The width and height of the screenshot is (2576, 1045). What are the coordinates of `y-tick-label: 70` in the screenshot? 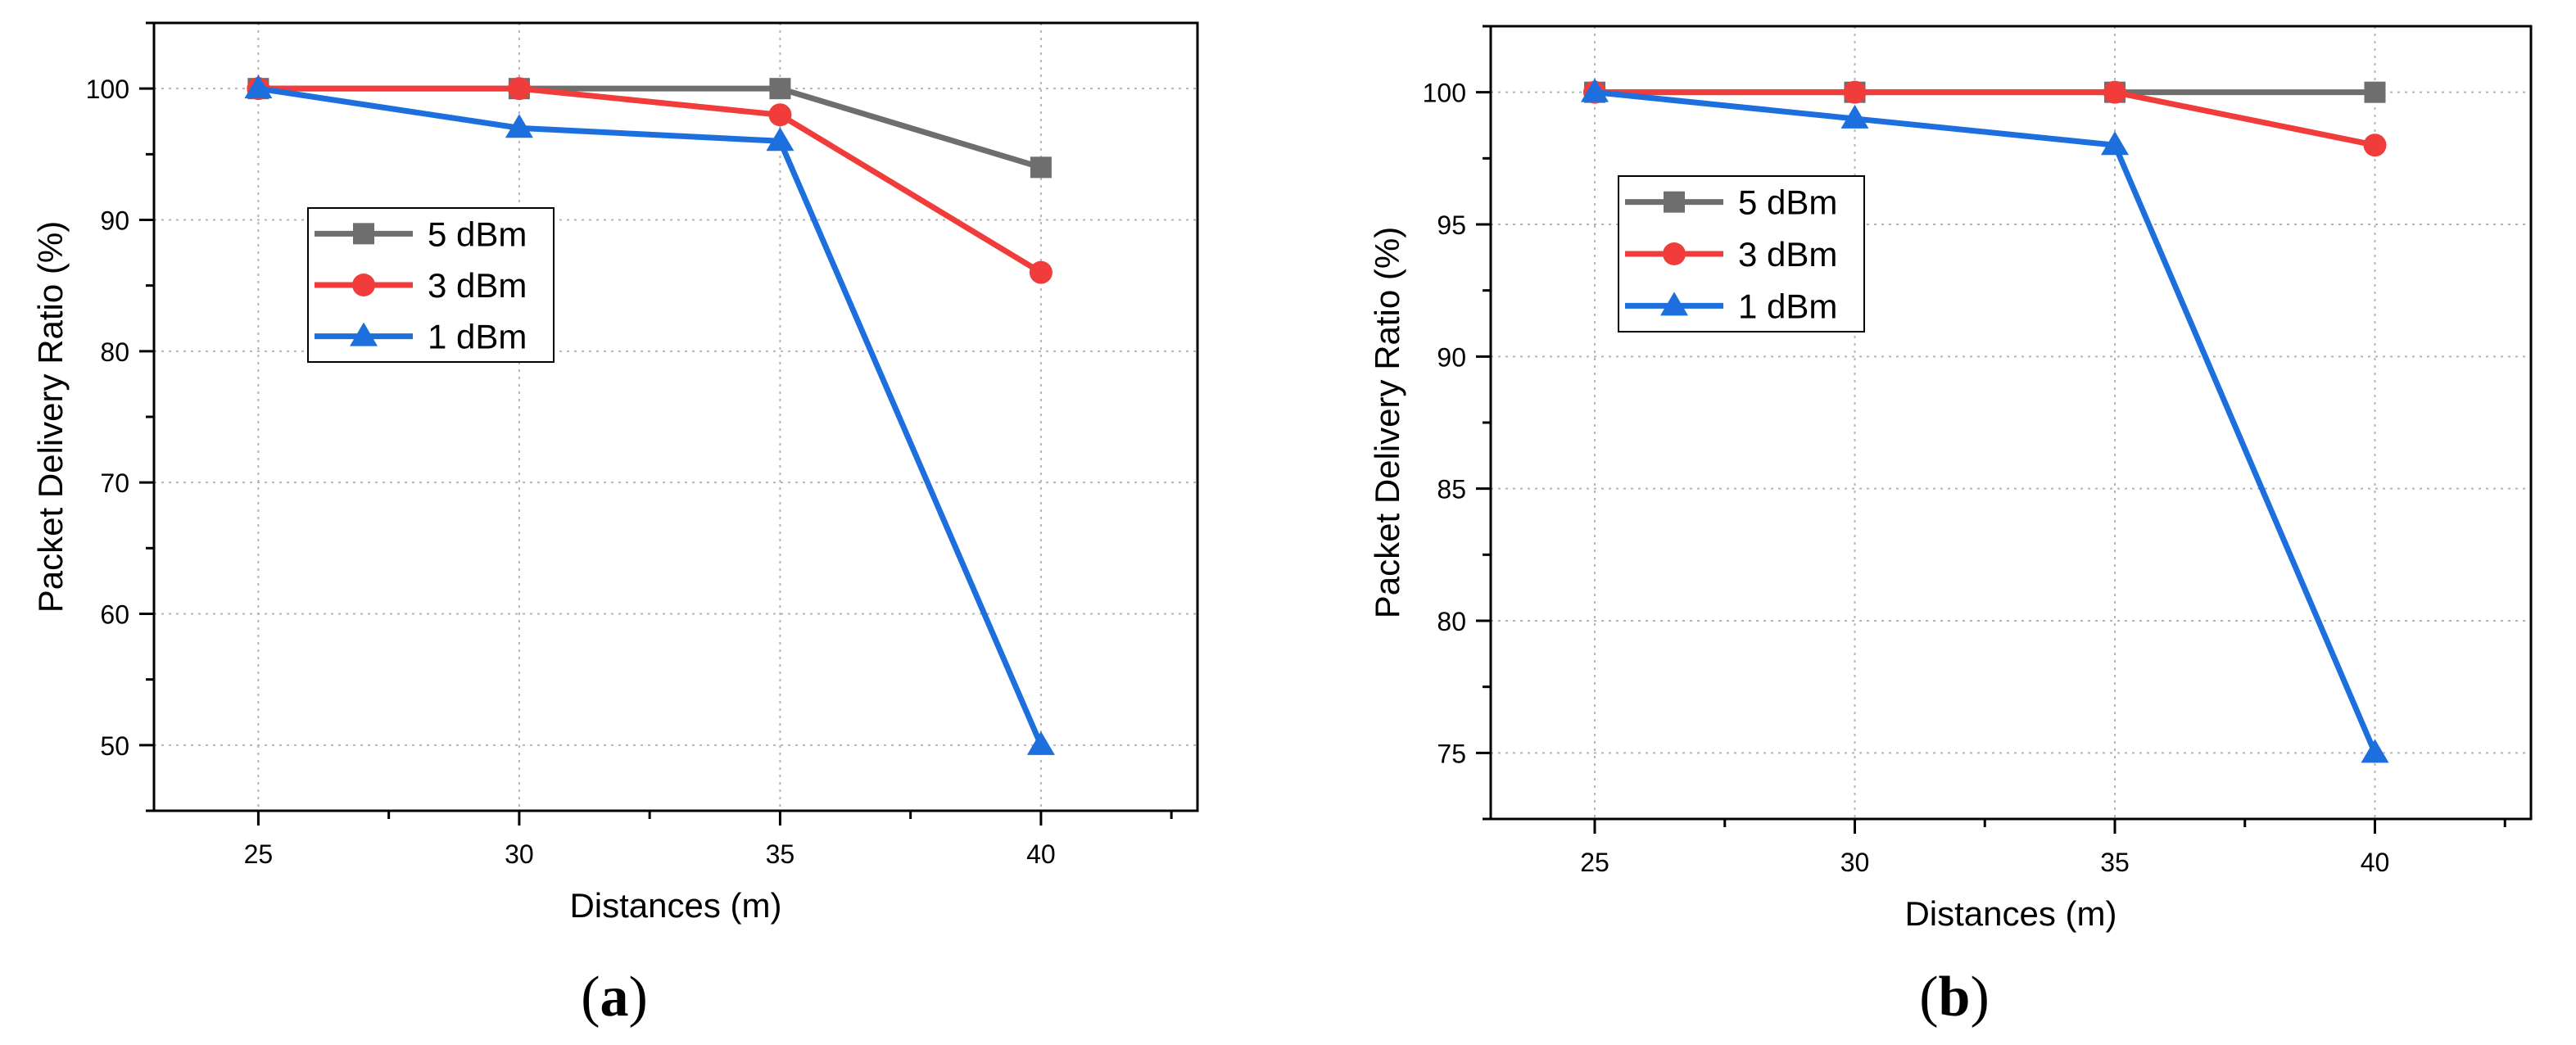 It's located at (114, 483).